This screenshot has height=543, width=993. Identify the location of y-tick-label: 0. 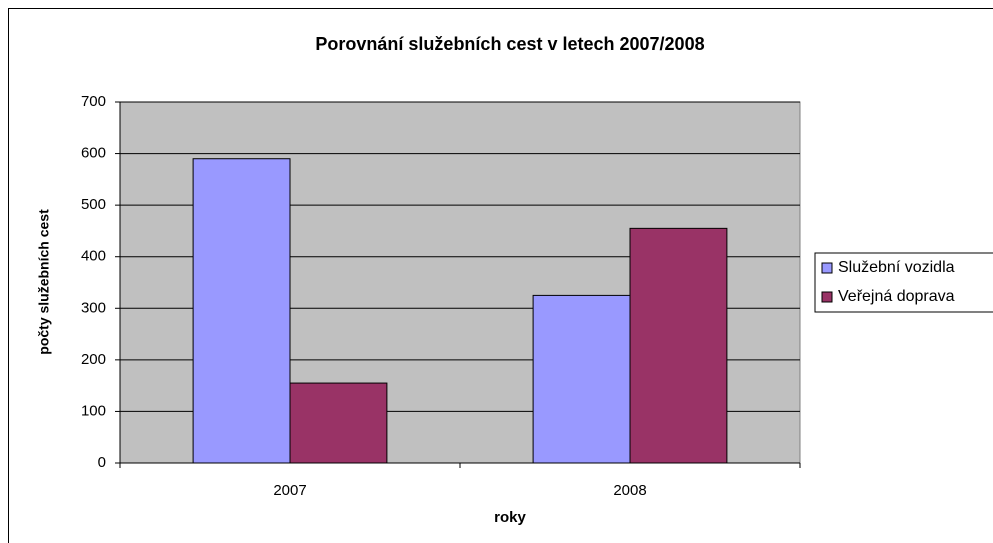
(102, 462).